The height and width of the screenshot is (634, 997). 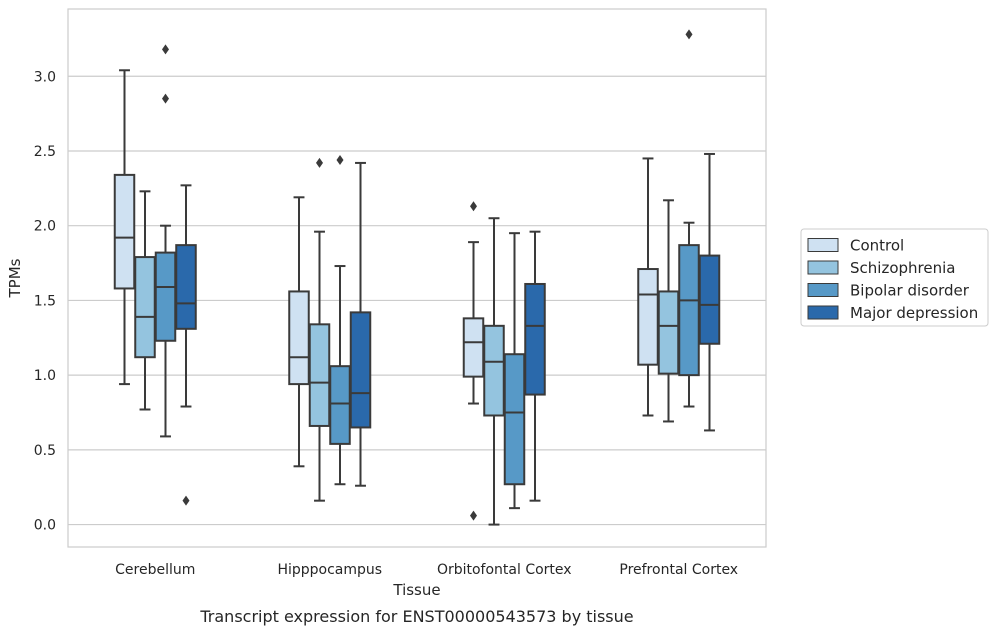 I want to click on y-tick-label: 3.0, so click(x=45, y=77).